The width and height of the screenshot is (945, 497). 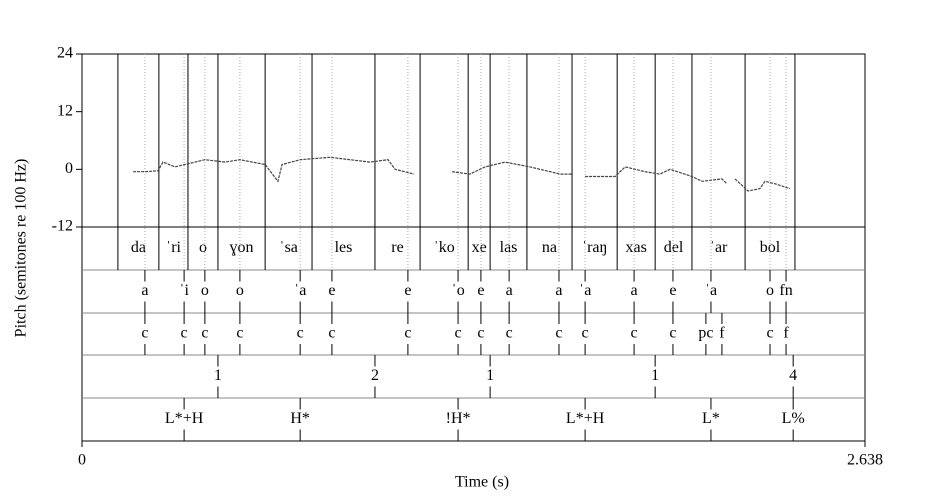 I want to click on interval-label: ˈko, so click(x=443, y=247).